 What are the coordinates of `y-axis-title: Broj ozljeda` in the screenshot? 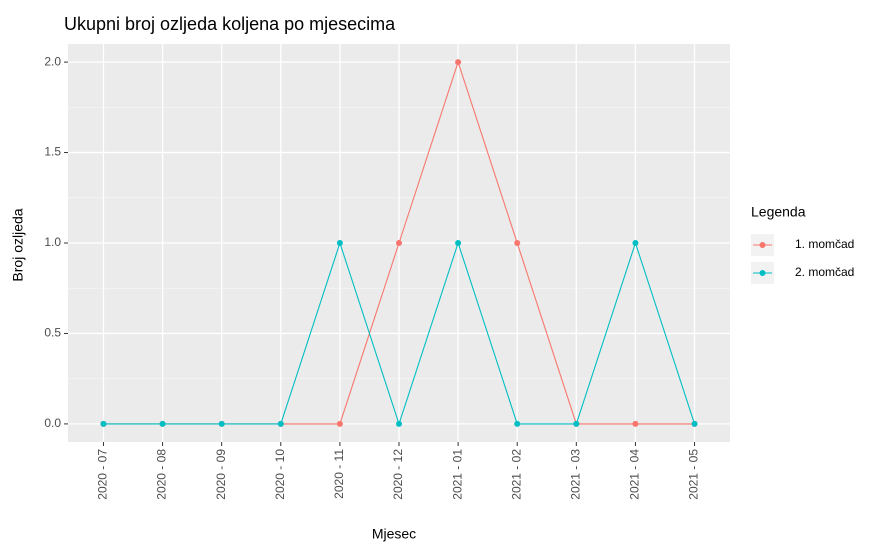 It's located at (18, 244).